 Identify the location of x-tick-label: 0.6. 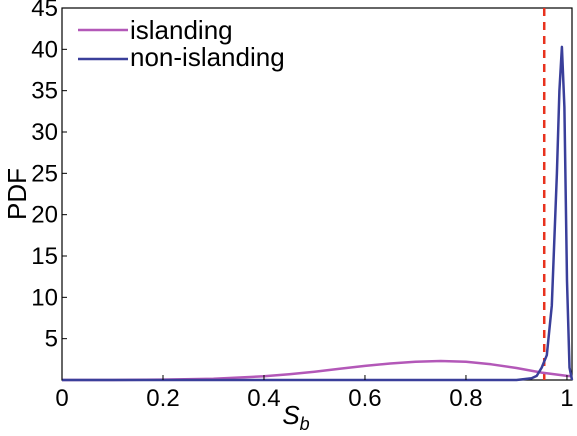
(364, 398).